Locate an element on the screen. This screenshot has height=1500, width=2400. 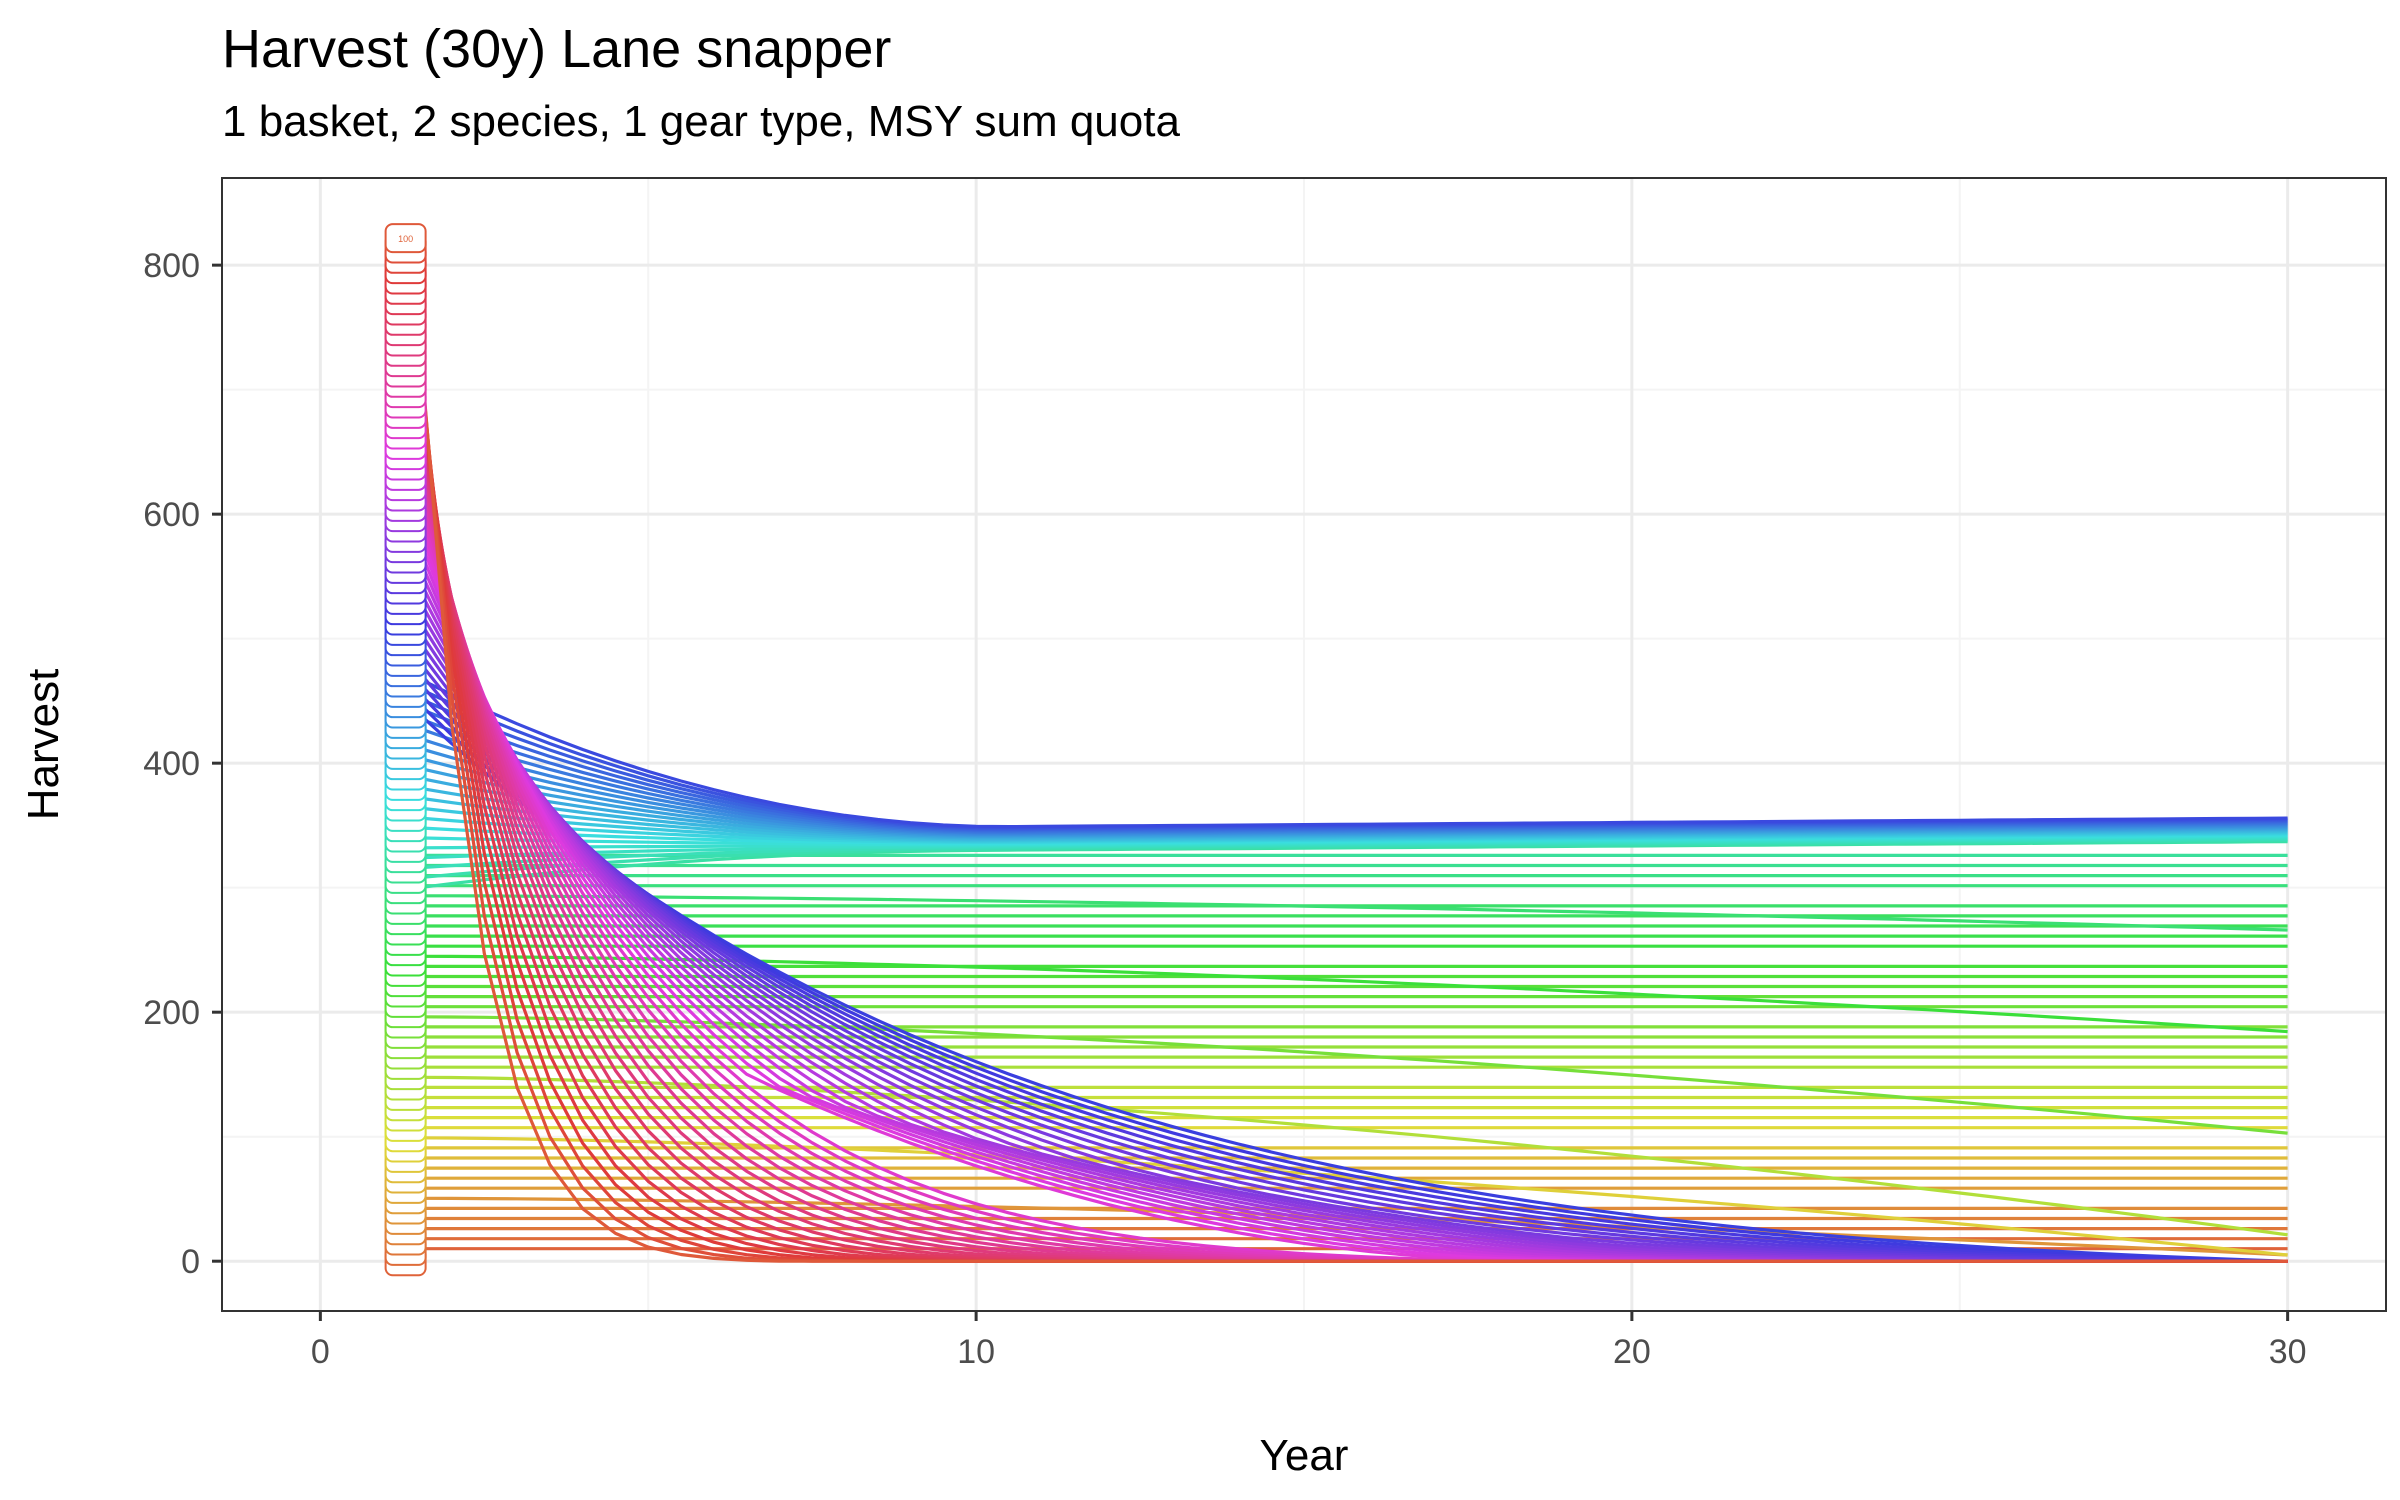
x-tick-label: 10 is located at coordinates (976, 1352).